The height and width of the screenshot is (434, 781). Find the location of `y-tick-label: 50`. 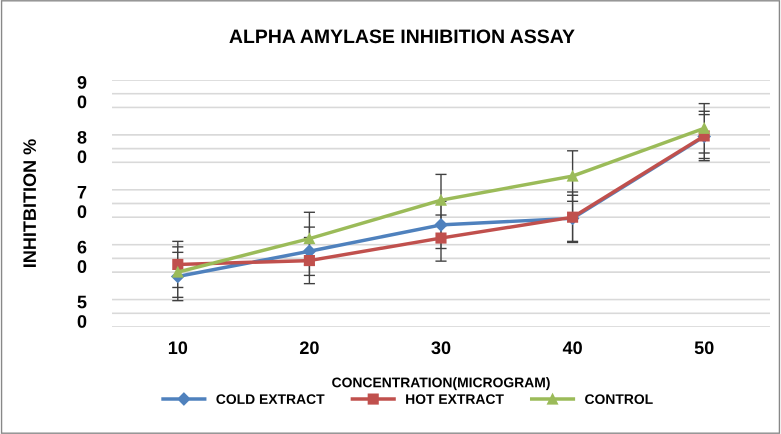

y-tick-label: 50 is located at coordinates (82, 312).